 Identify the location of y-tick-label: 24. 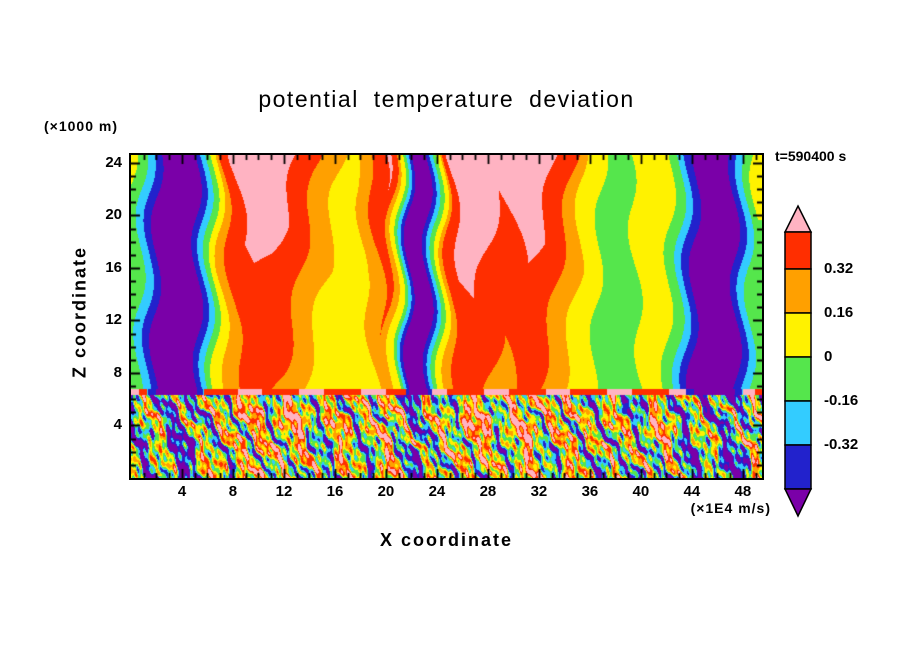
(113, 162).